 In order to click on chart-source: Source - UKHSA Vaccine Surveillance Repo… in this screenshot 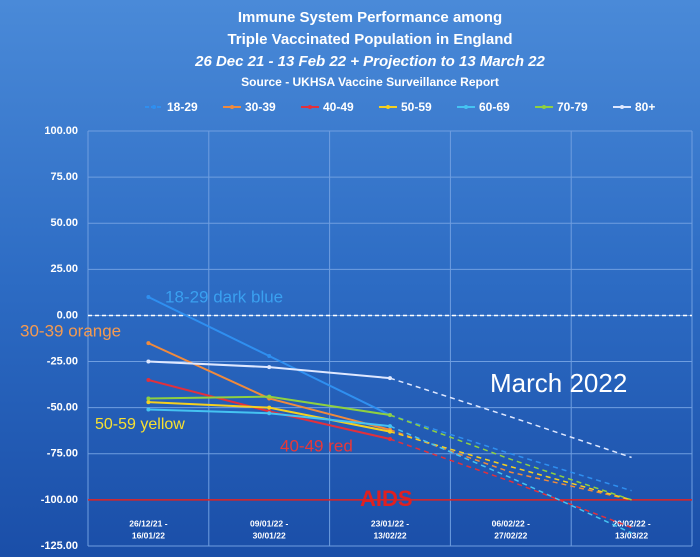, I will do `click(370, 82)`.